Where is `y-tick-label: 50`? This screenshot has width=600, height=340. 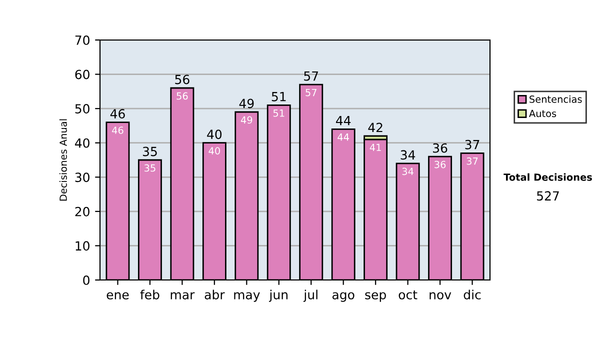 y-tick-label: 50 is located at coordinates (82, 109).